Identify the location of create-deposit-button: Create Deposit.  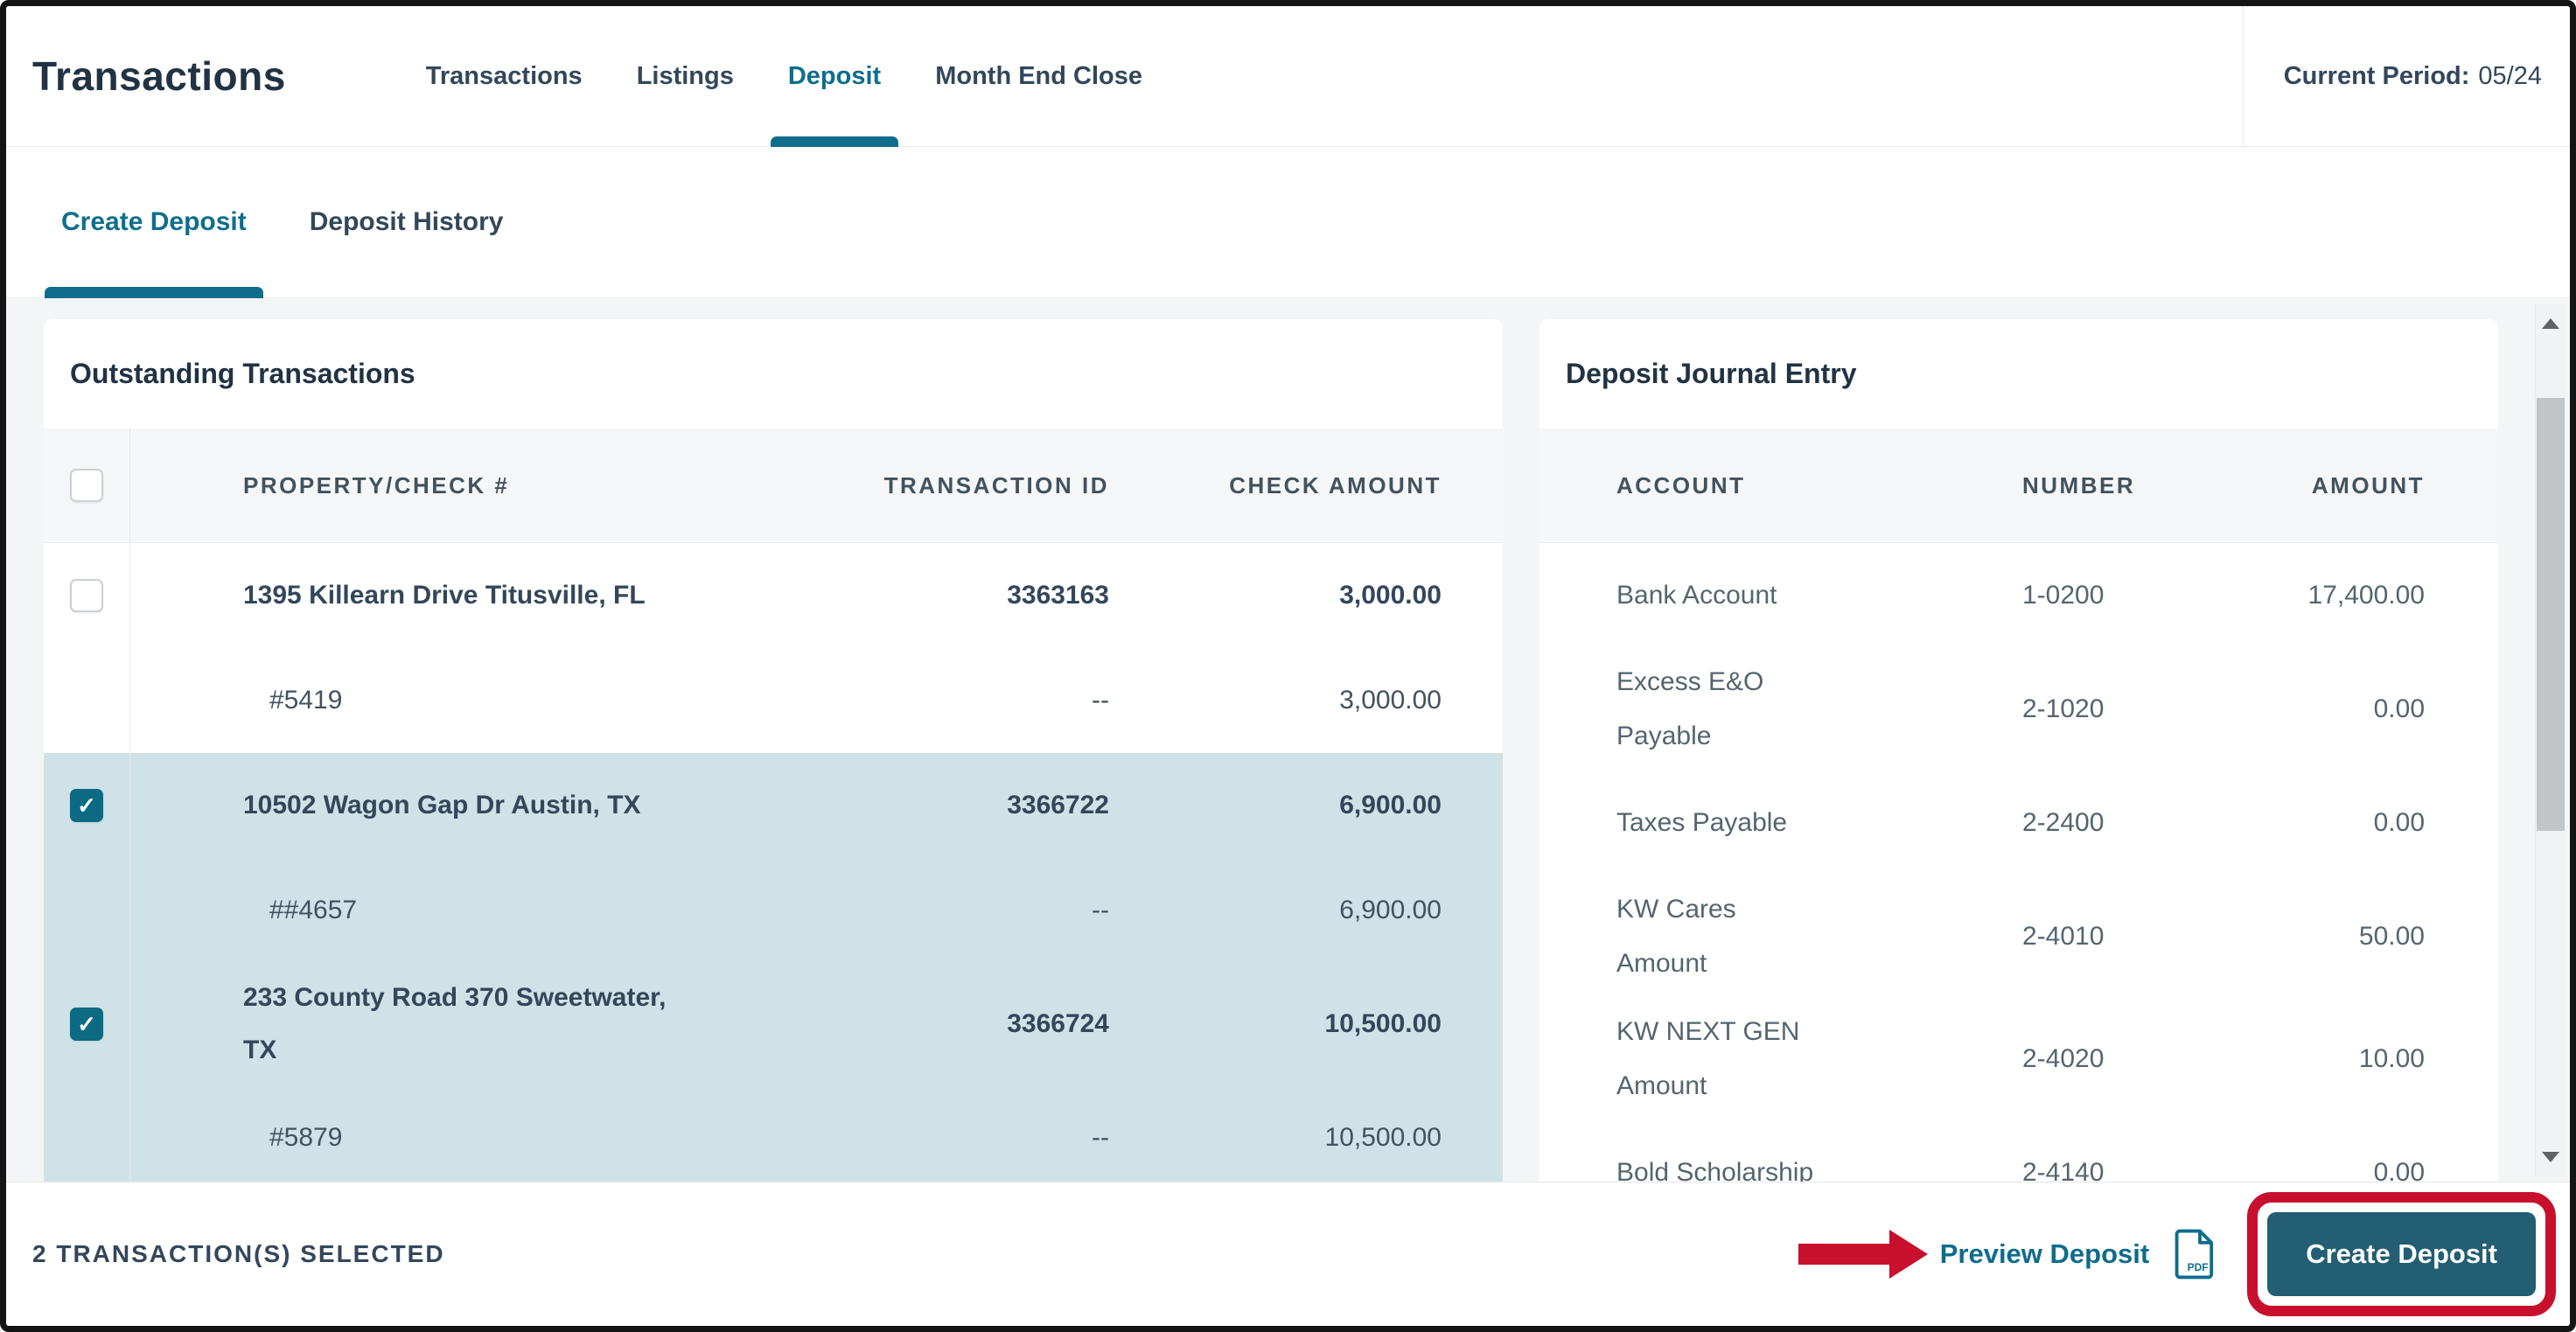
(2401, 1254).